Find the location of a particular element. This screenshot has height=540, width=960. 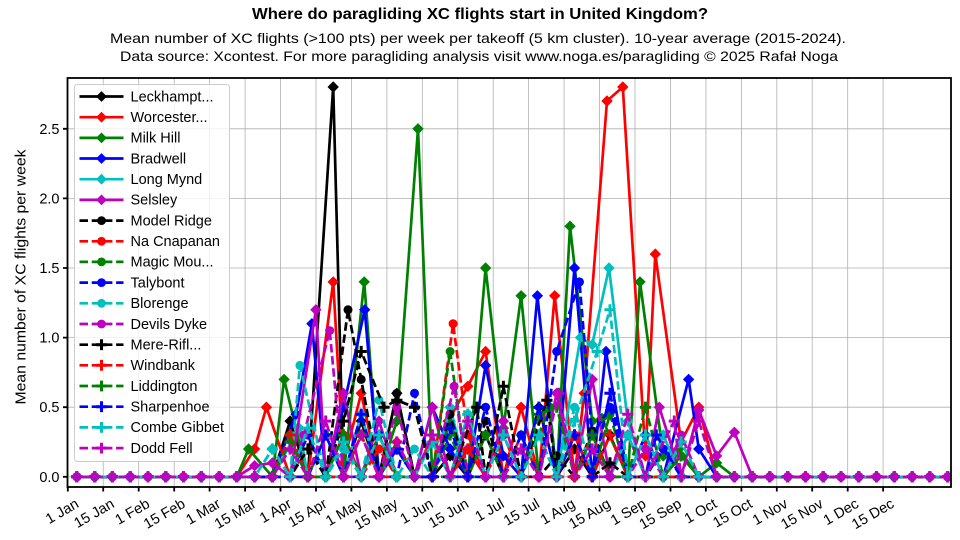

svg-text: Bradwell is located at coordinates (159, 159).